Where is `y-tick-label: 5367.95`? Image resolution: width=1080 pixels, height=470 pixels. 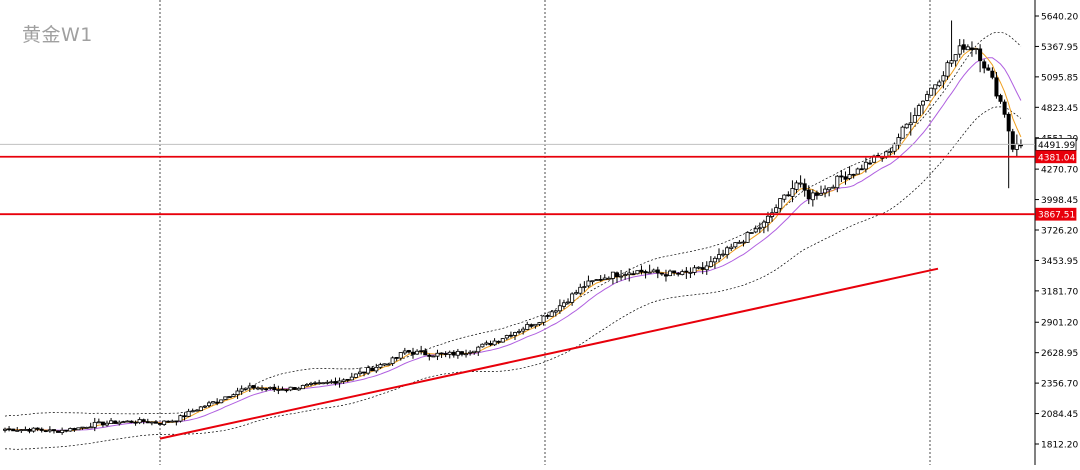 y-tick-label: 5367.95 is located at coordinates (1059, 48).